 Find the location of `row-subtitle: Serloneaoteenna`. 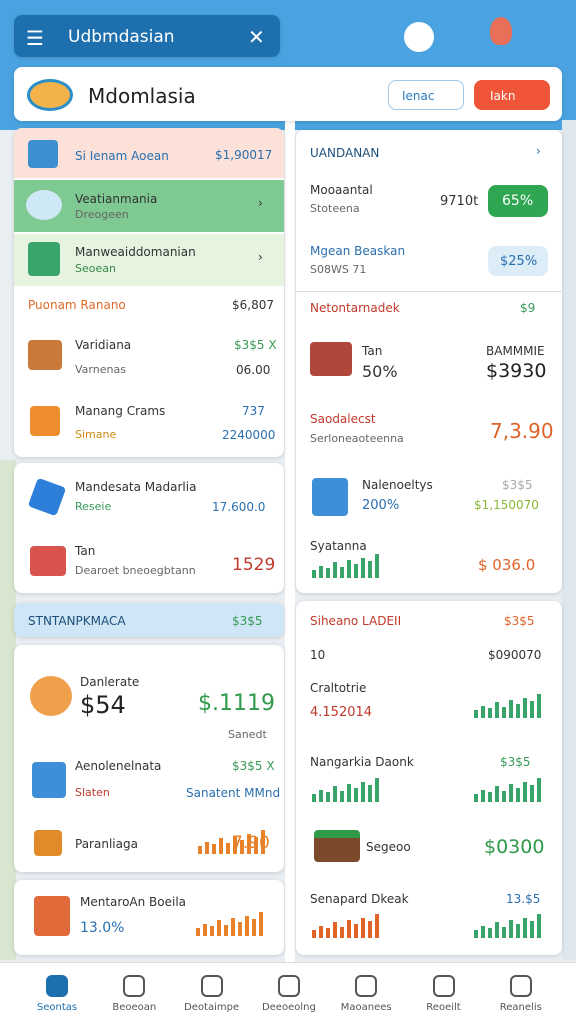

row-subtitle: Serloneaoteenna is located at coordinates (357, 438).